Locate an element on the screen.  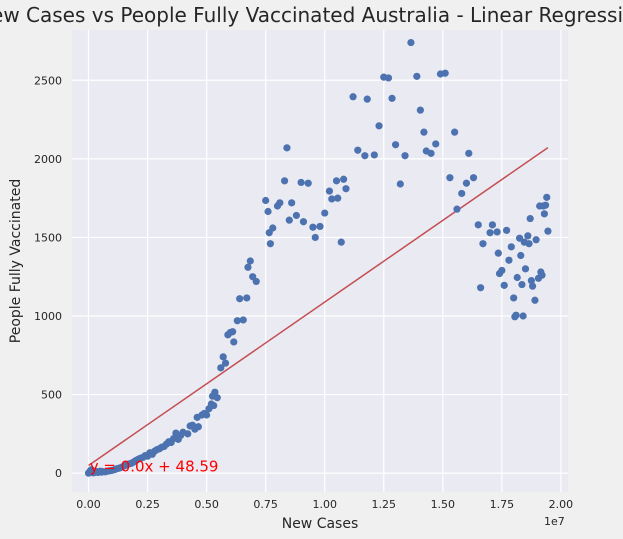
x-tick-label: 1.75 is located at coordinates (502, 504).